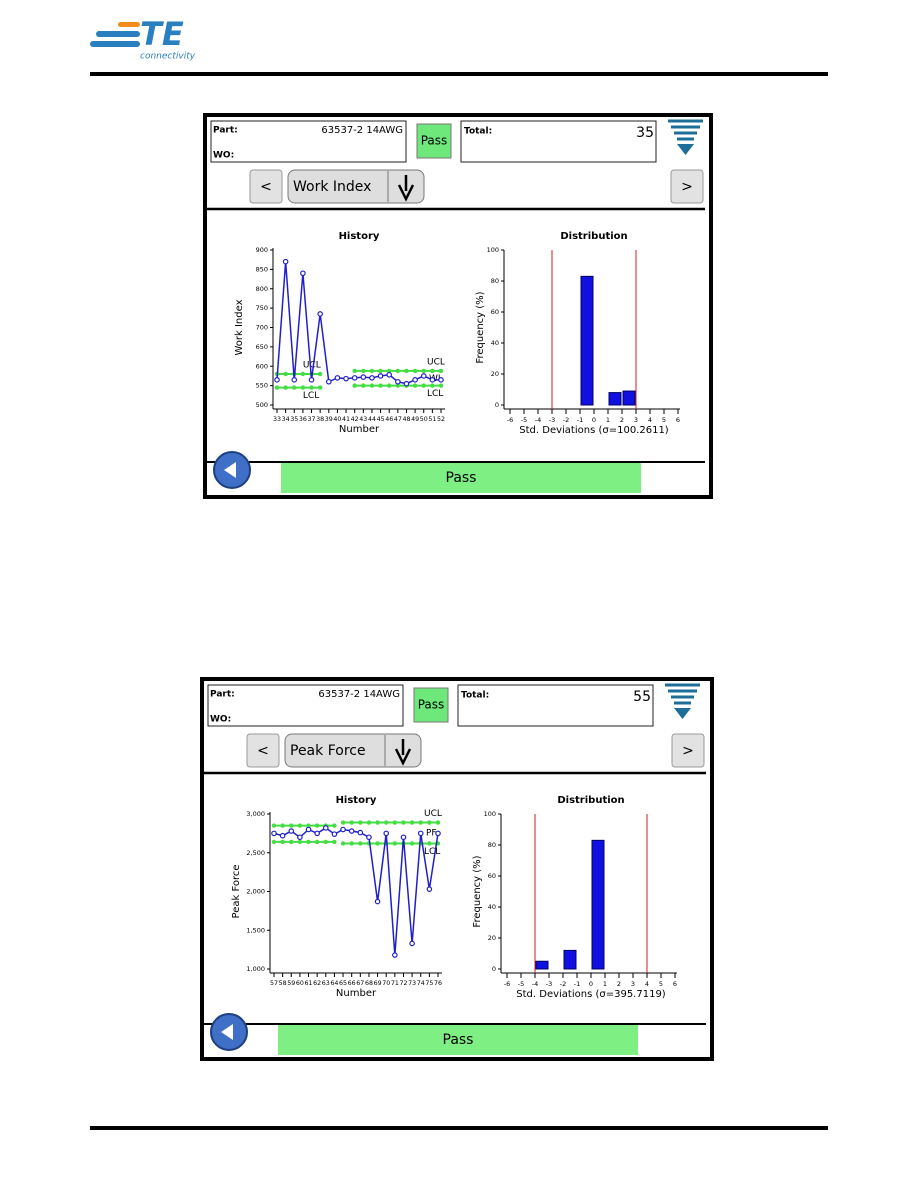 Image resolution: width=918 pixels, height=1188 pixels. What do you see at coordinates (369, 983) in the screenshot?
I see `x-tick-label: 68` at bounding box center [369, 983].